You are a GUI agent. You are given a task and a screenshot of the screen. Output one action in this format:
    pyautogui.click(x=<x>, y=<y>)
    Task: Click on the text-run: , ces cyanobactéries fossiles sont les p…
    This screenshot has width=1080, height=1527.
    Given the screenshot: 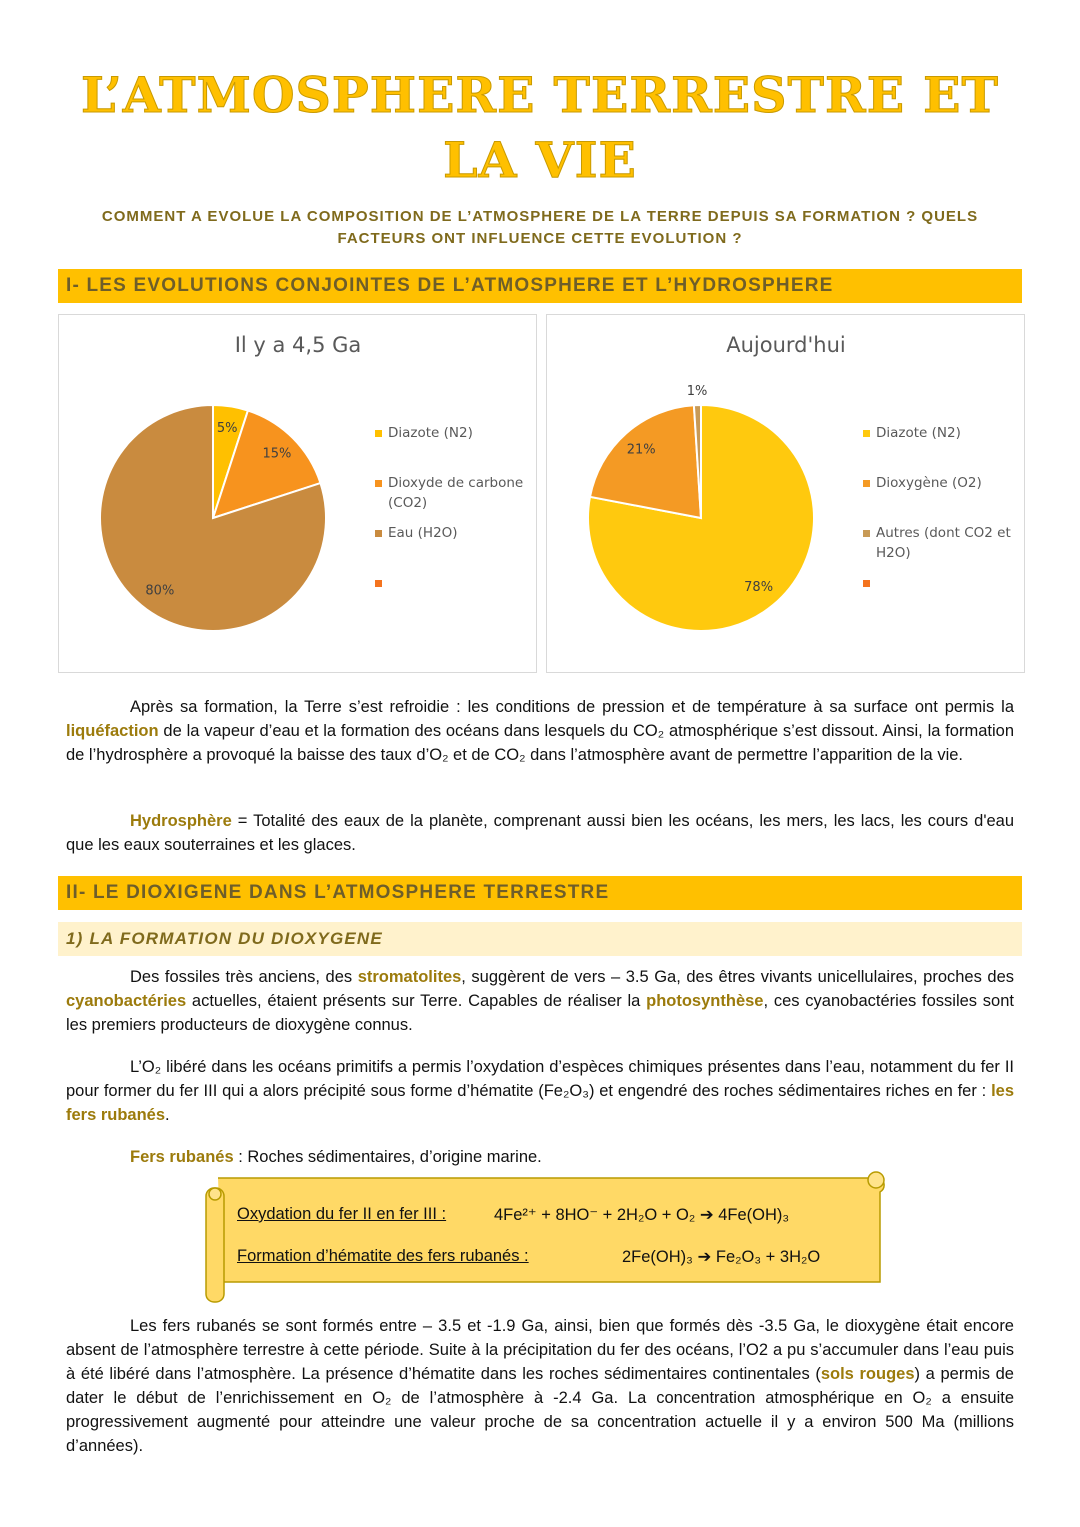 What is the action you would take?
    pyautogui.click(x=540, y=1013)
    